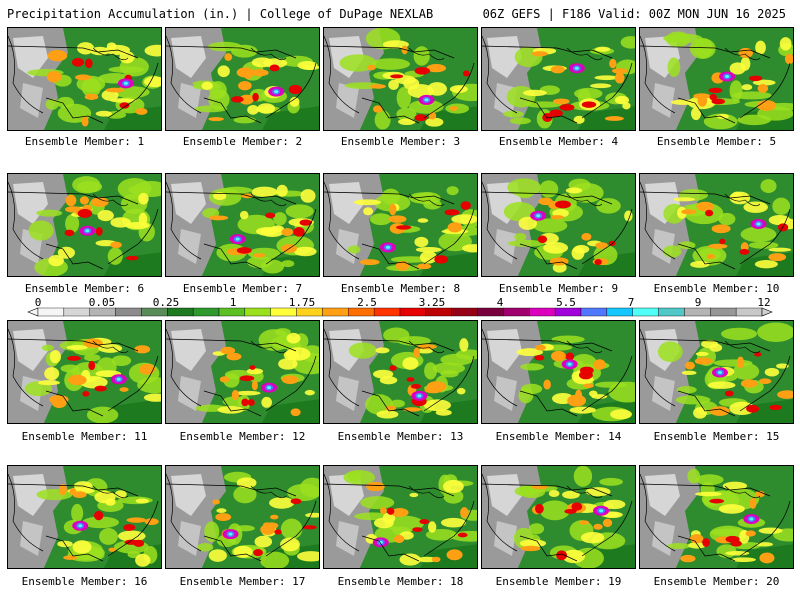  I want to click on member-label-19: Ensemble Member: 19, so click(558, 581).